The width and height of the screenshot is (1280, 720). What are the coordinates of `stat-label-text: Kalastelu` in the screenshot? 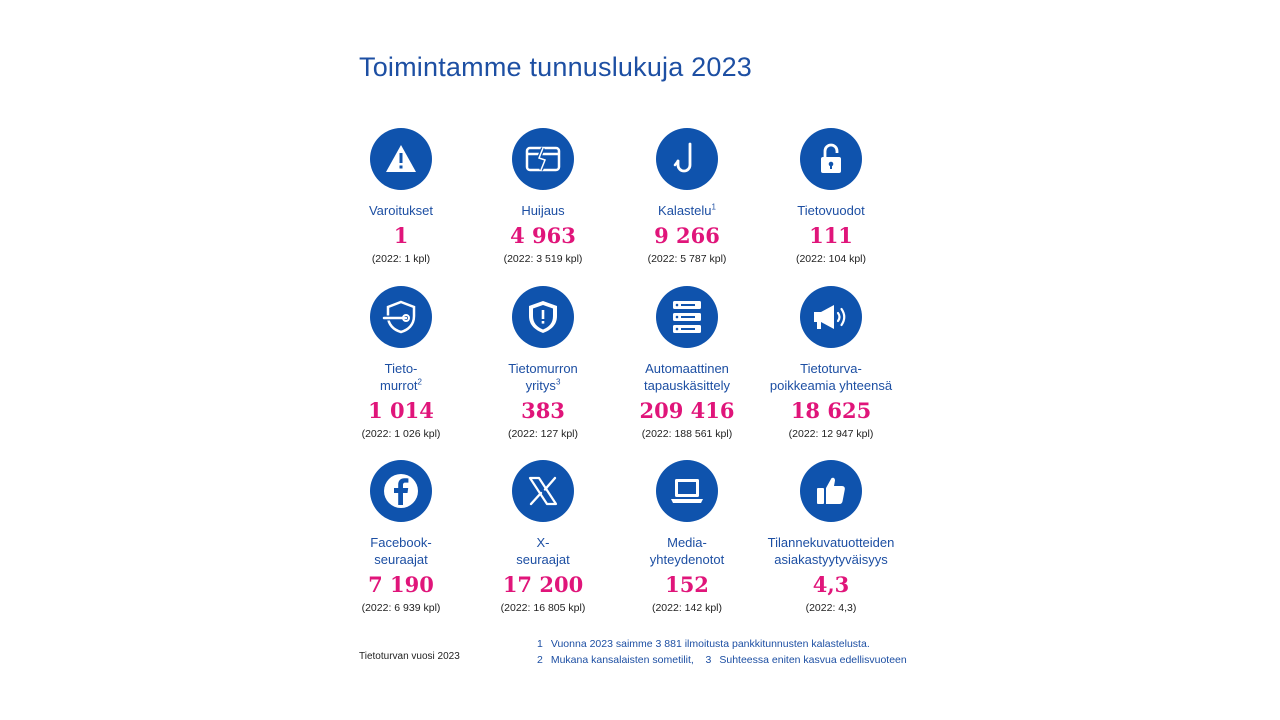 It's located at (685, 210).